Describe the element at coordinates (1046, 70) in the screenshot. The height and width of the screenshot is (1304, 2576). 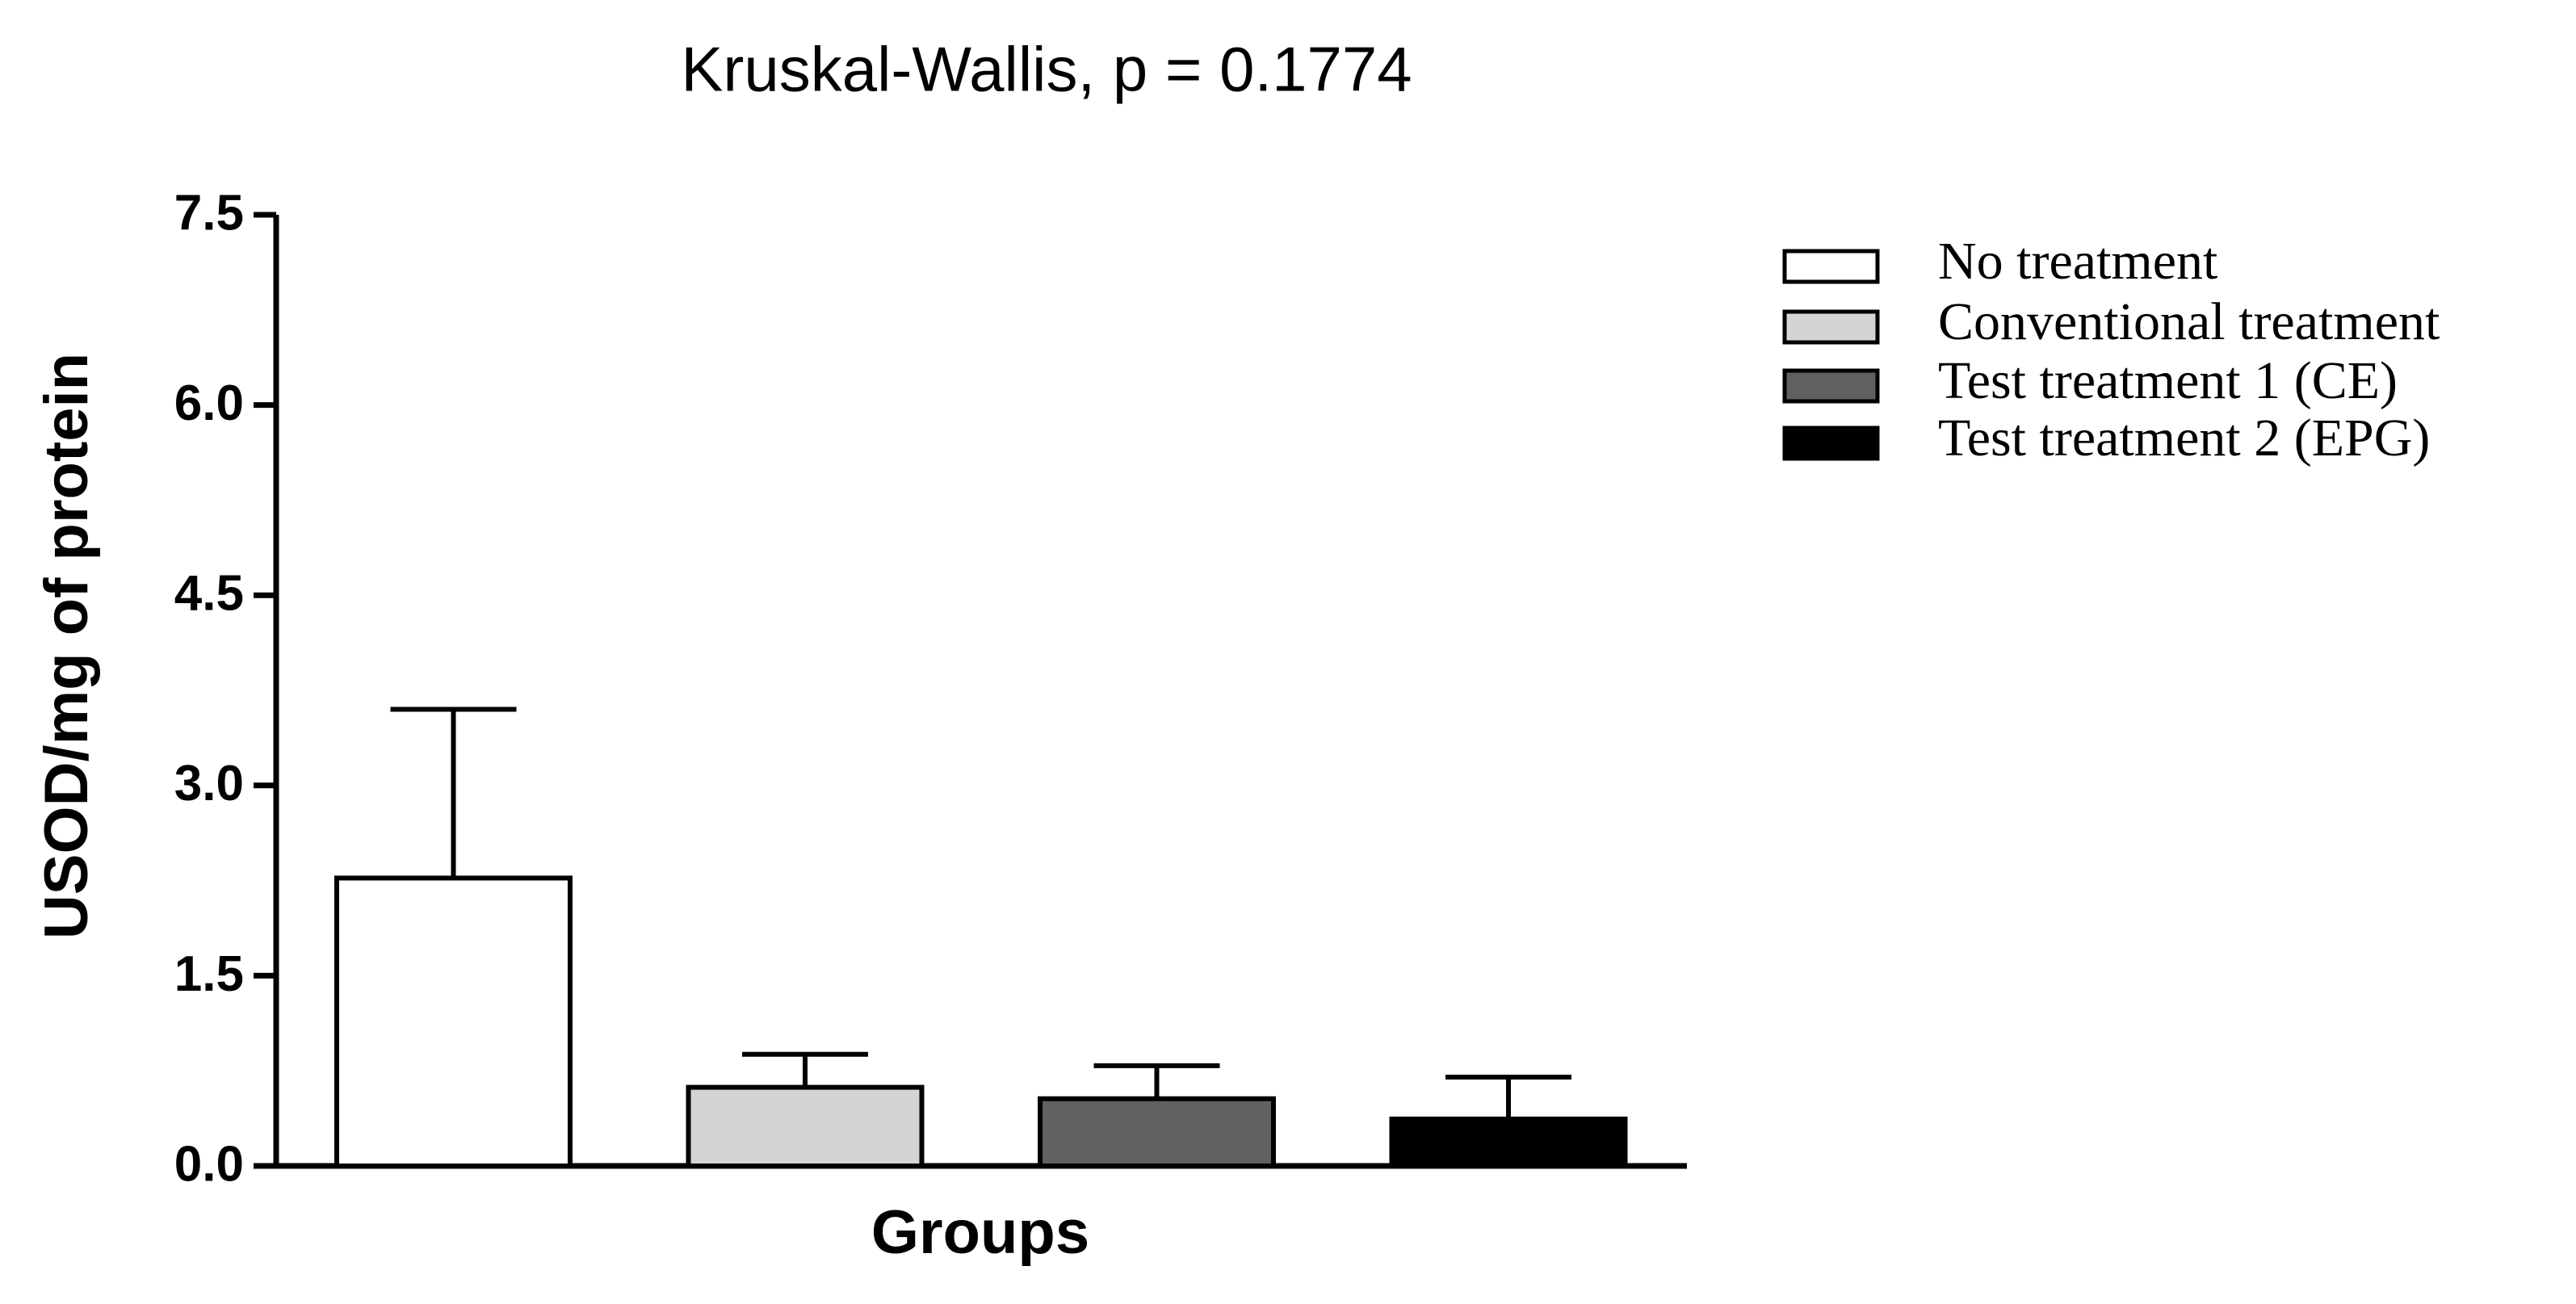
I see `chart-title: Kruskal-Wallis, p = 0.1774` at that location.